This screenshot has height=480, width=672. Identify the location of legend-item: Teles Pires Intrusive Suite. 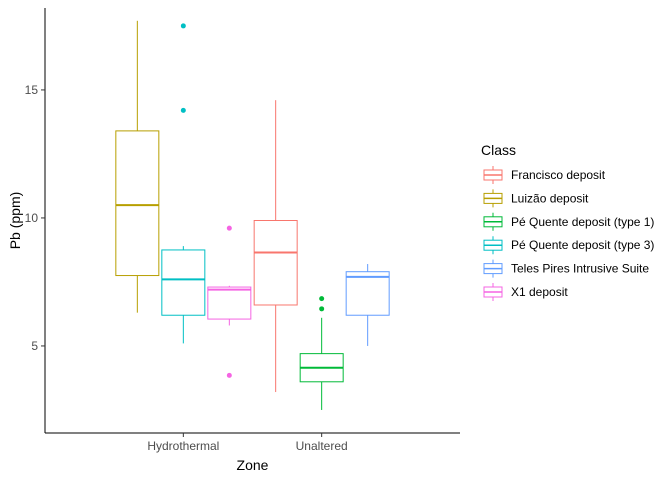
(566, 268).